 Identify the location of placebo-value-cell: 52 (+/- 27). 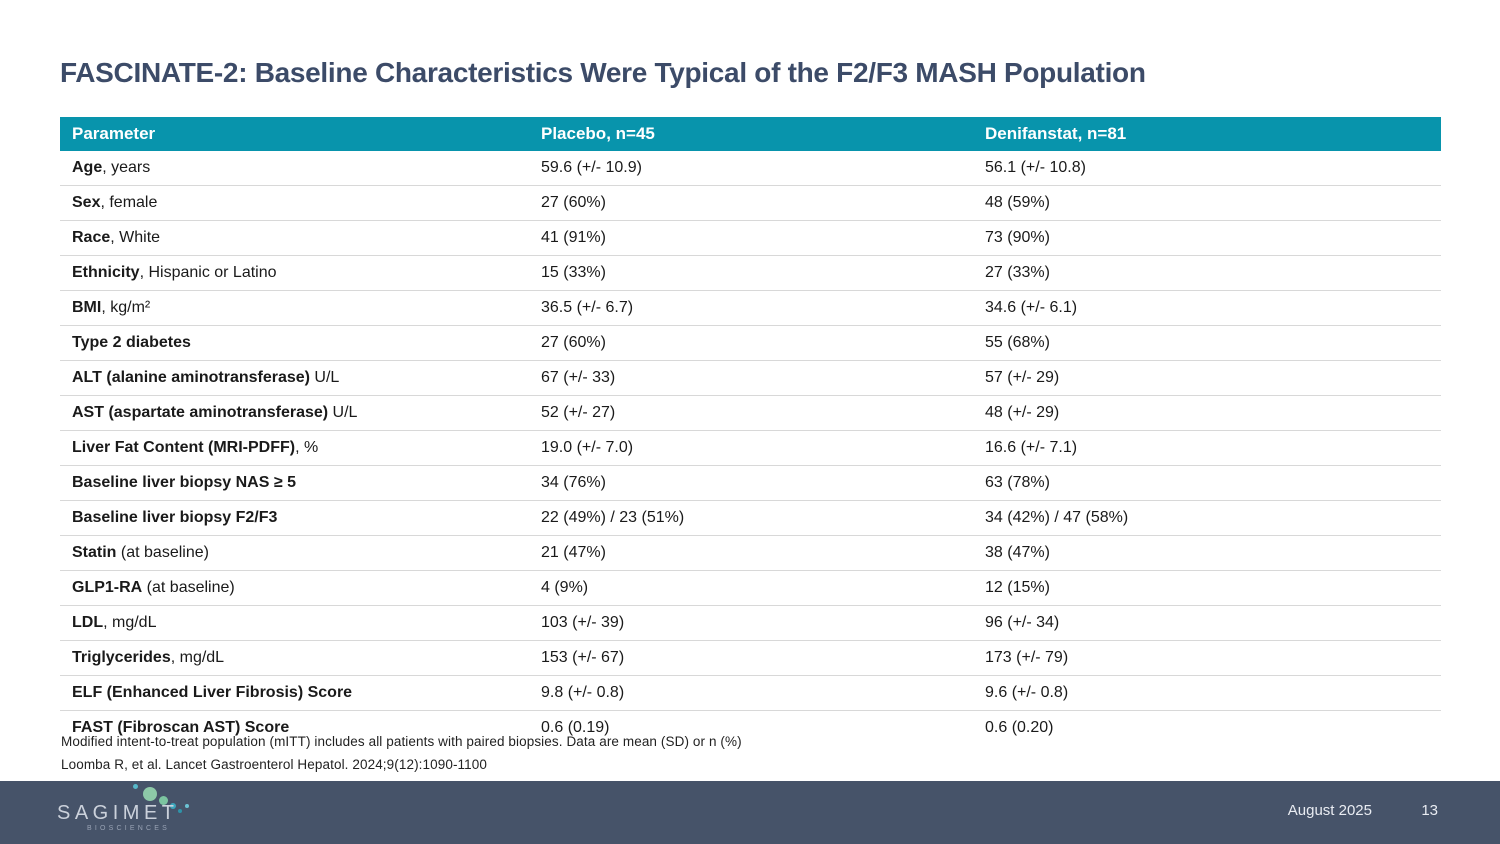
(578, 412).